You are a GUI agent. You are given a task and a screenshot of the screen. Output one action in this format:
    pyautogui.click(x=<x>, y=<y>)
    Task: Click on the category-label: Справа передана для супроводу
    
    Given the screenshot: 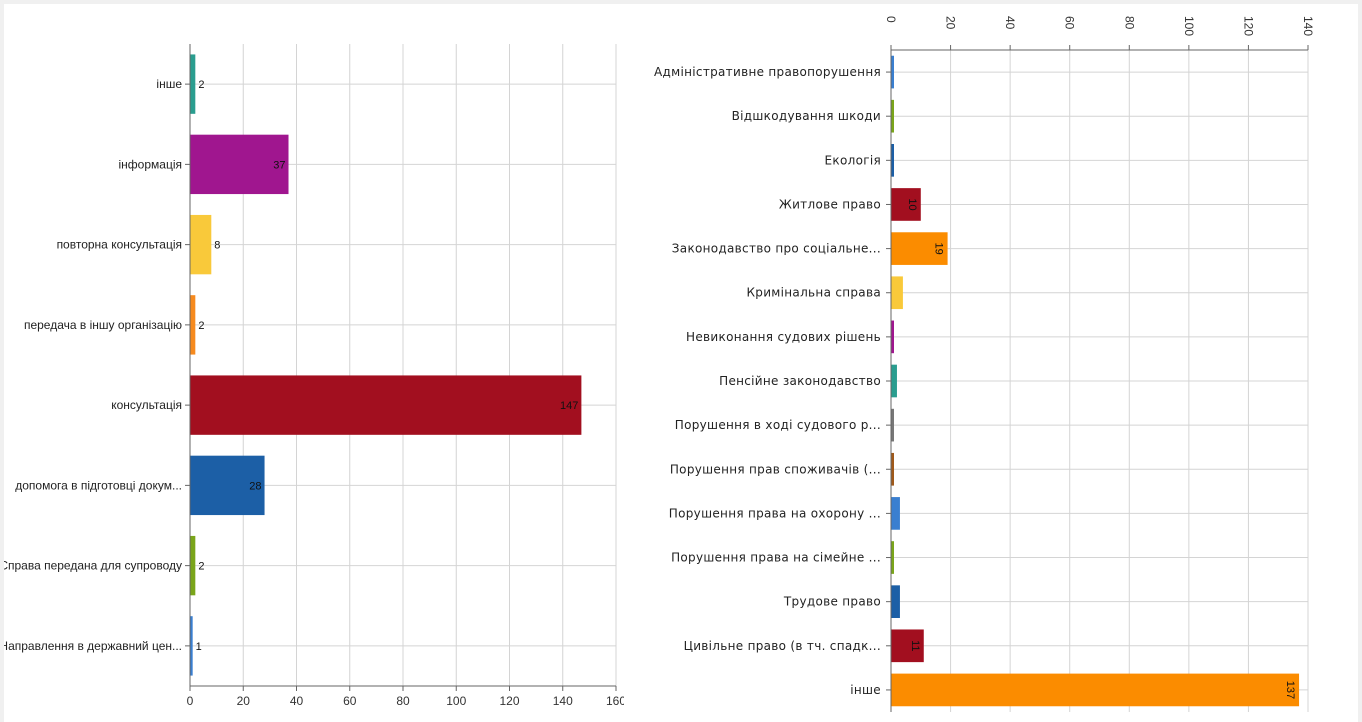 What is the action you would take?
    pyautogui.click(x=93, y=566)
    